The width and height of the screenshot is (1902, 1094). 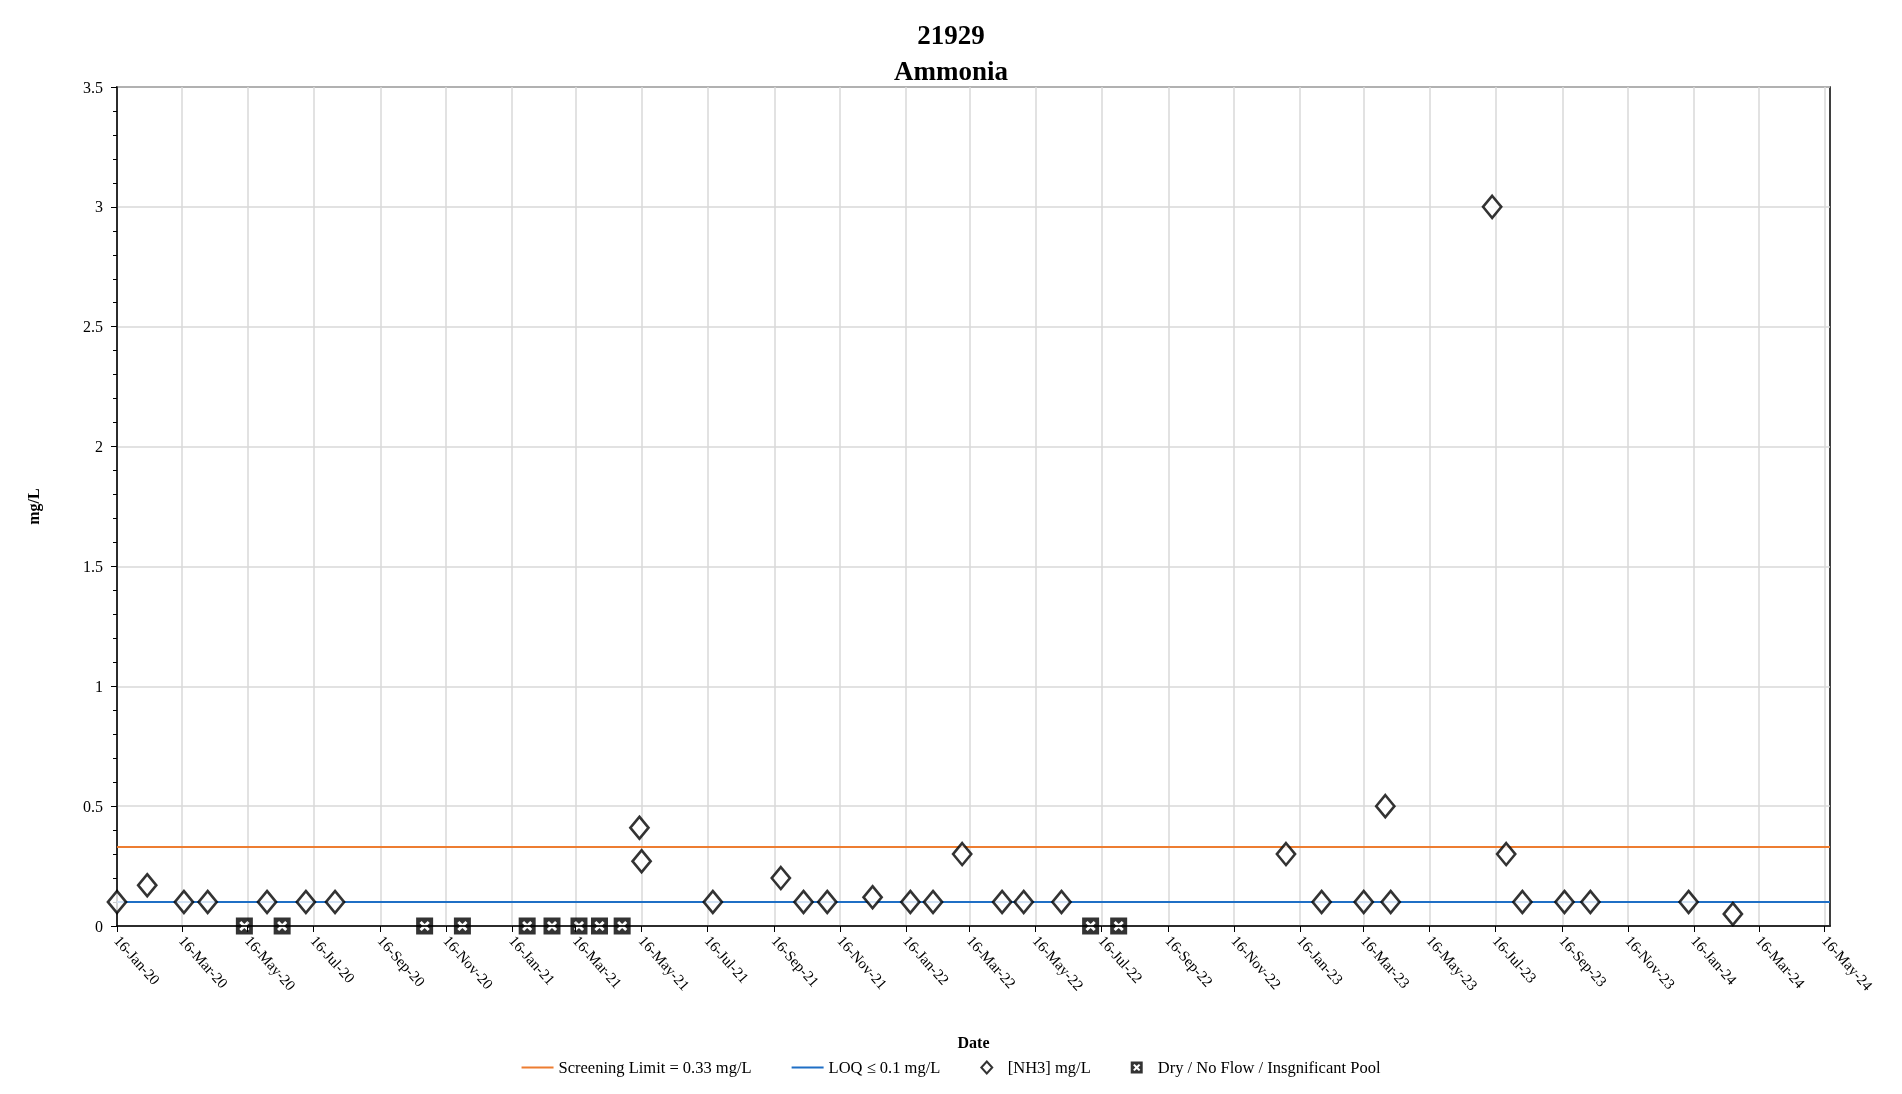 I want to click on y-tick-label: 1, so click(x=99, y=686).